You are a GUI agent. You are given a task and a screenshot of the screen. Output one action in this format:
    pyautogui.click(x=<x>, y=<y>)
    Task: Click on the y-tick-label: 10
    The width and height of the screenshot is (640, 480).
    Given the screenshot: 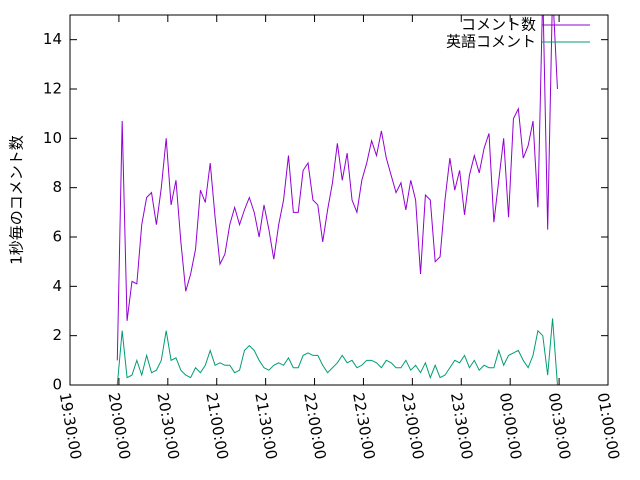 What is the action you would take?
    pyautogui.click(x=52, y=138)
    